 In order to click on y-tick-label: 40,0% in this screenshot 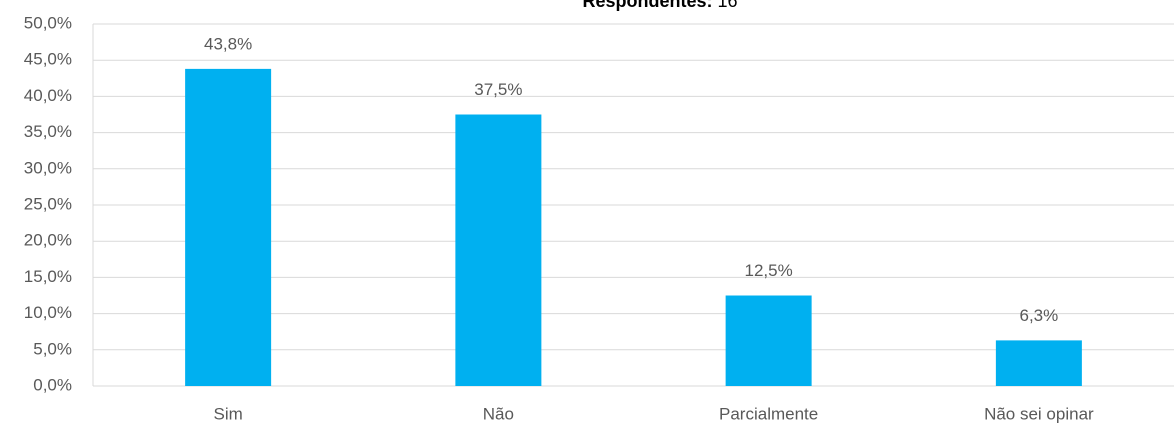, I will do `click(48, 95)`.